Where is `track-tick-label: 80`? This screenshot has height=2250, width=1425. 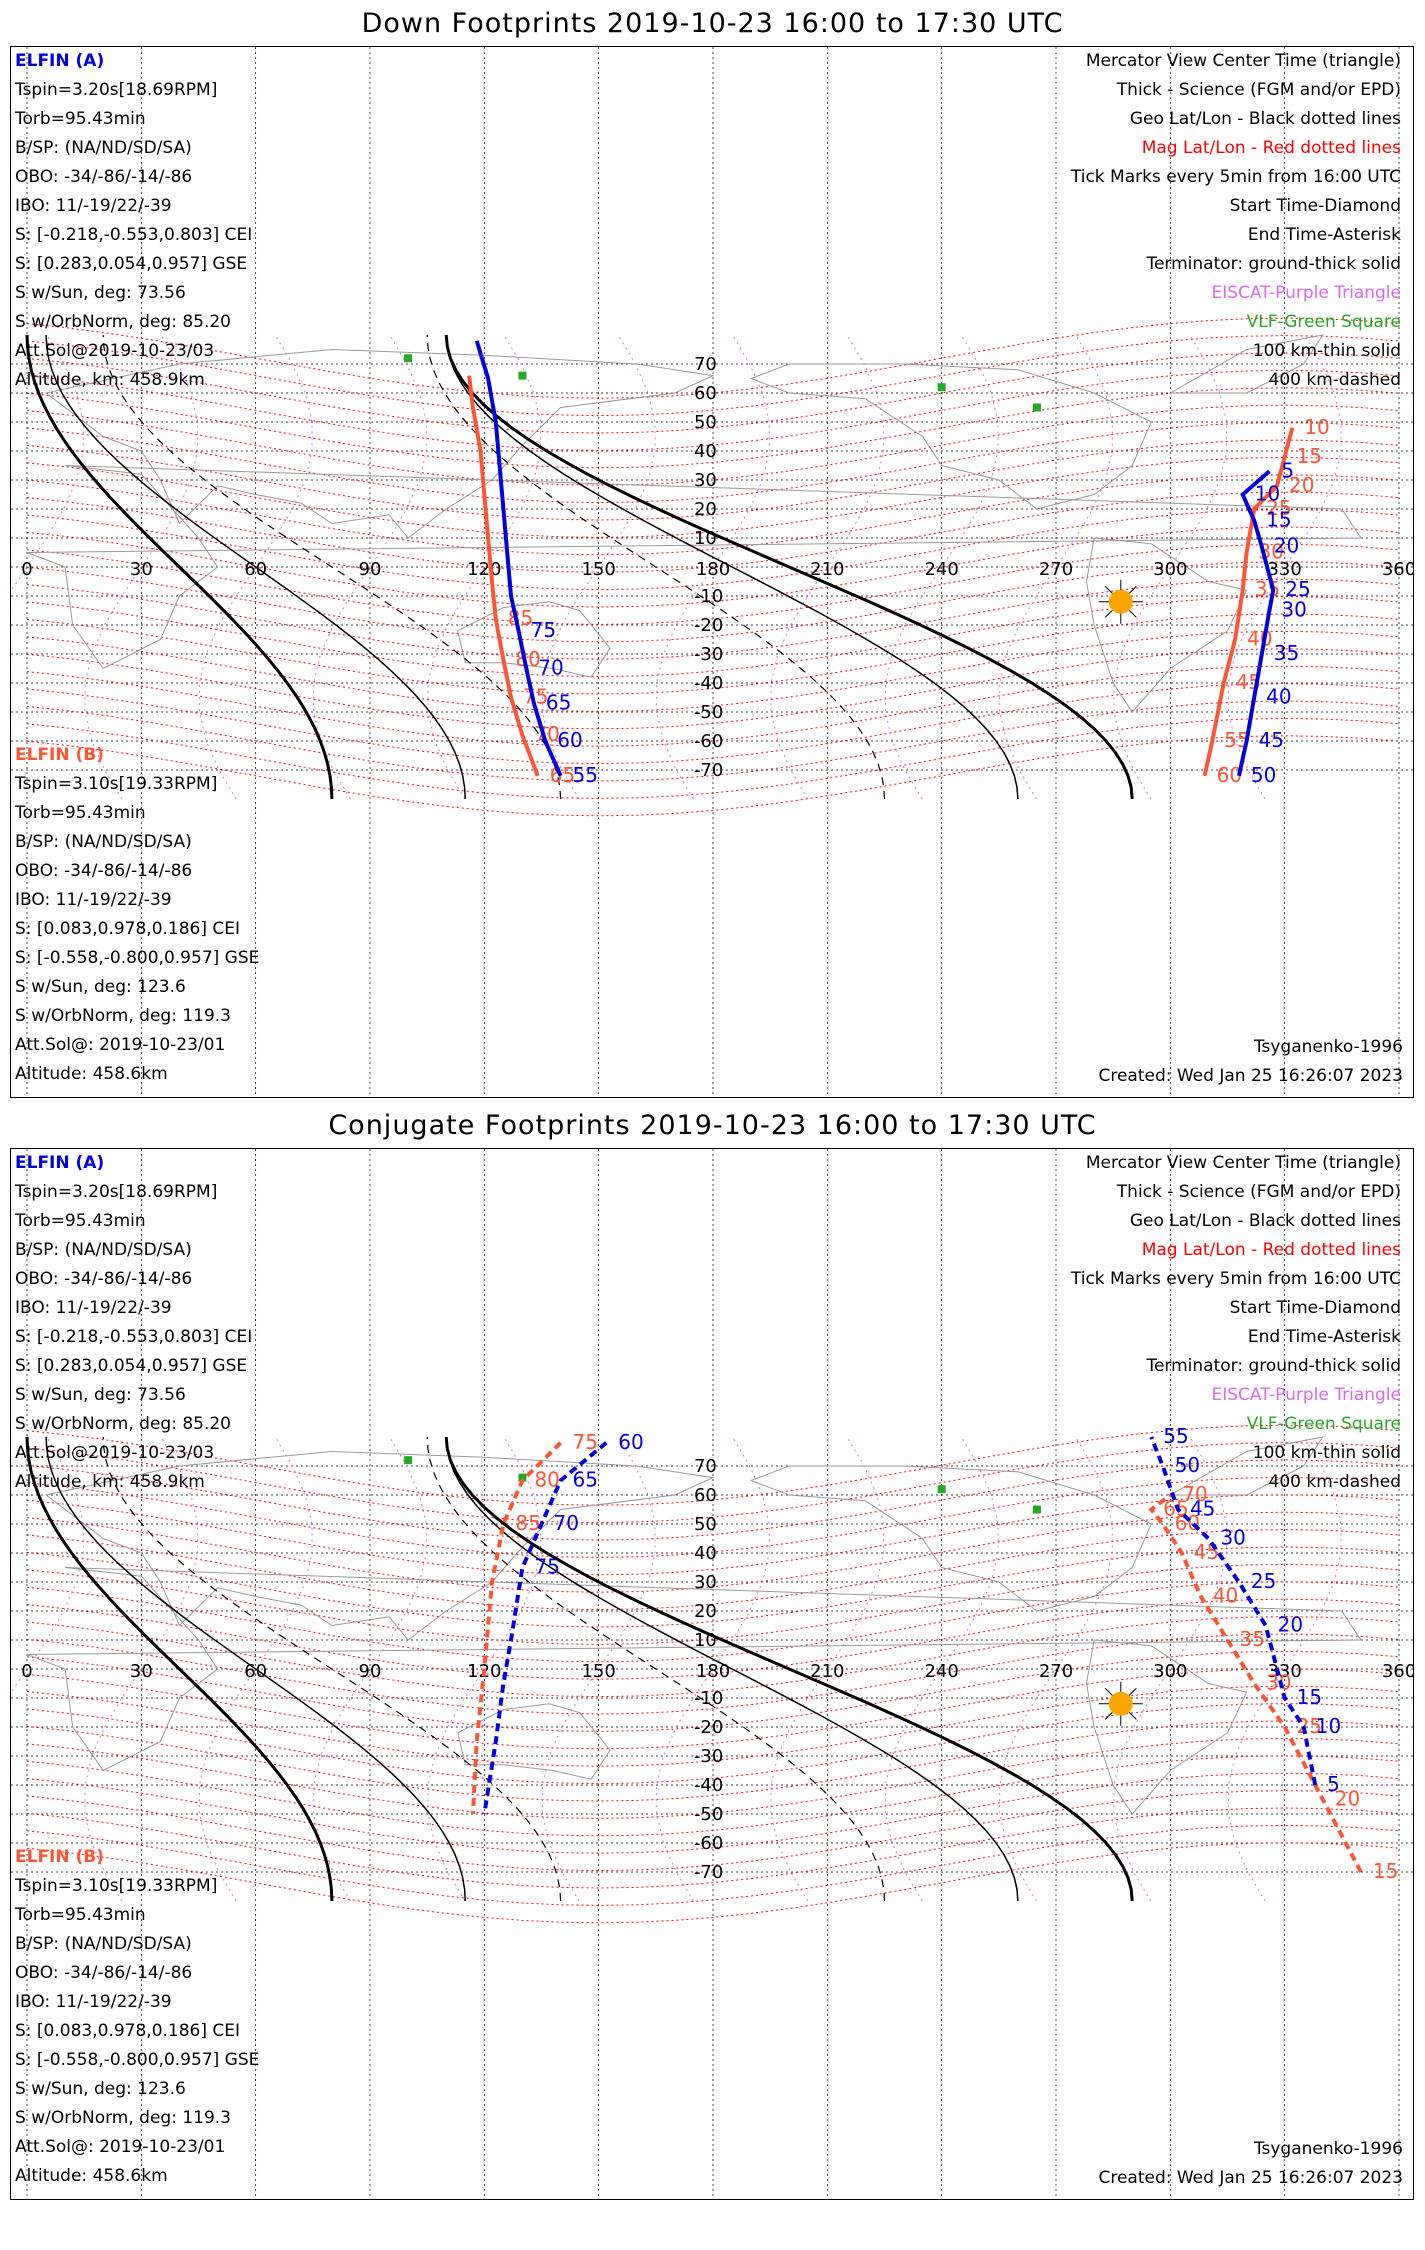
track-tick-label: 80 is located at coordinates (527, 659).